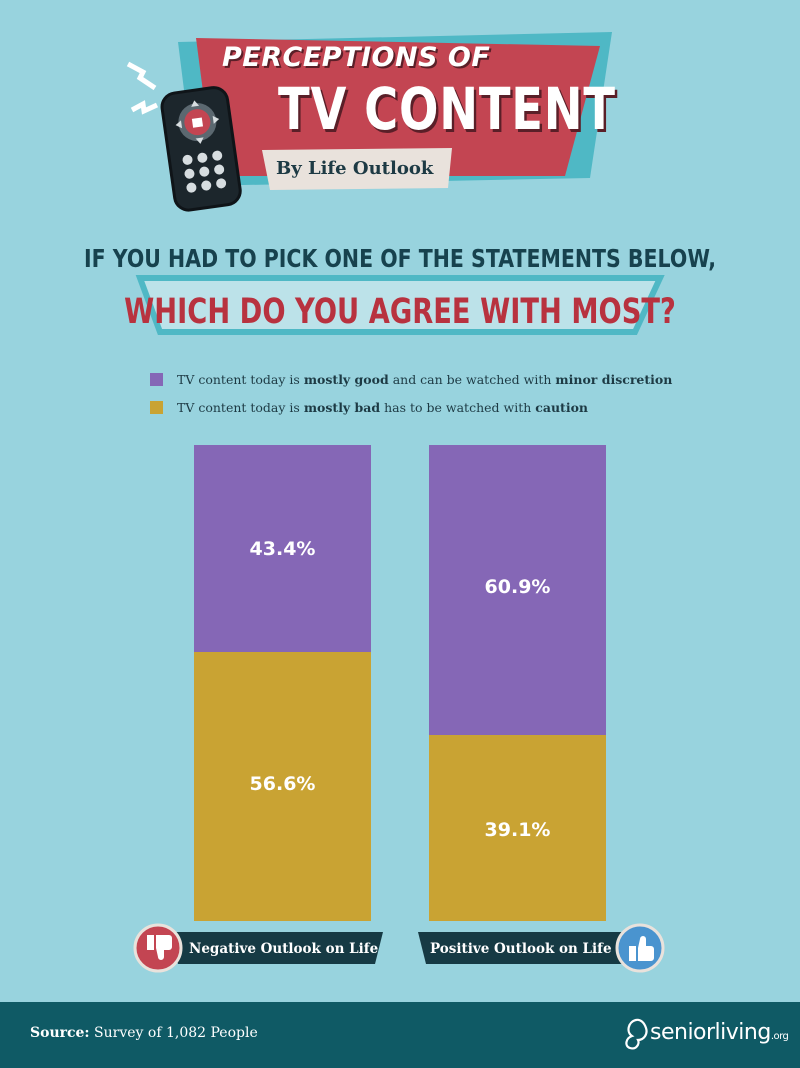 This screenshot has width=800, height=1068. I want to click on category-tag-positive, so click(524, 948).